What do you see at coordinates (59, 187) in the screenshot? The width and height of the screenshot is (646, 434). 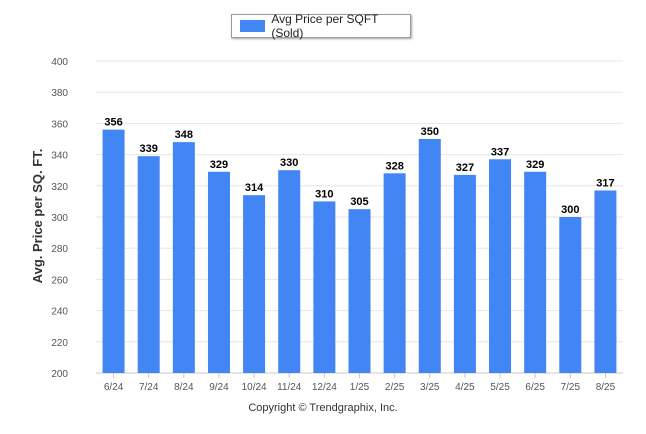 I see `y-tick-label: 320` at bounding box center [59, 187].